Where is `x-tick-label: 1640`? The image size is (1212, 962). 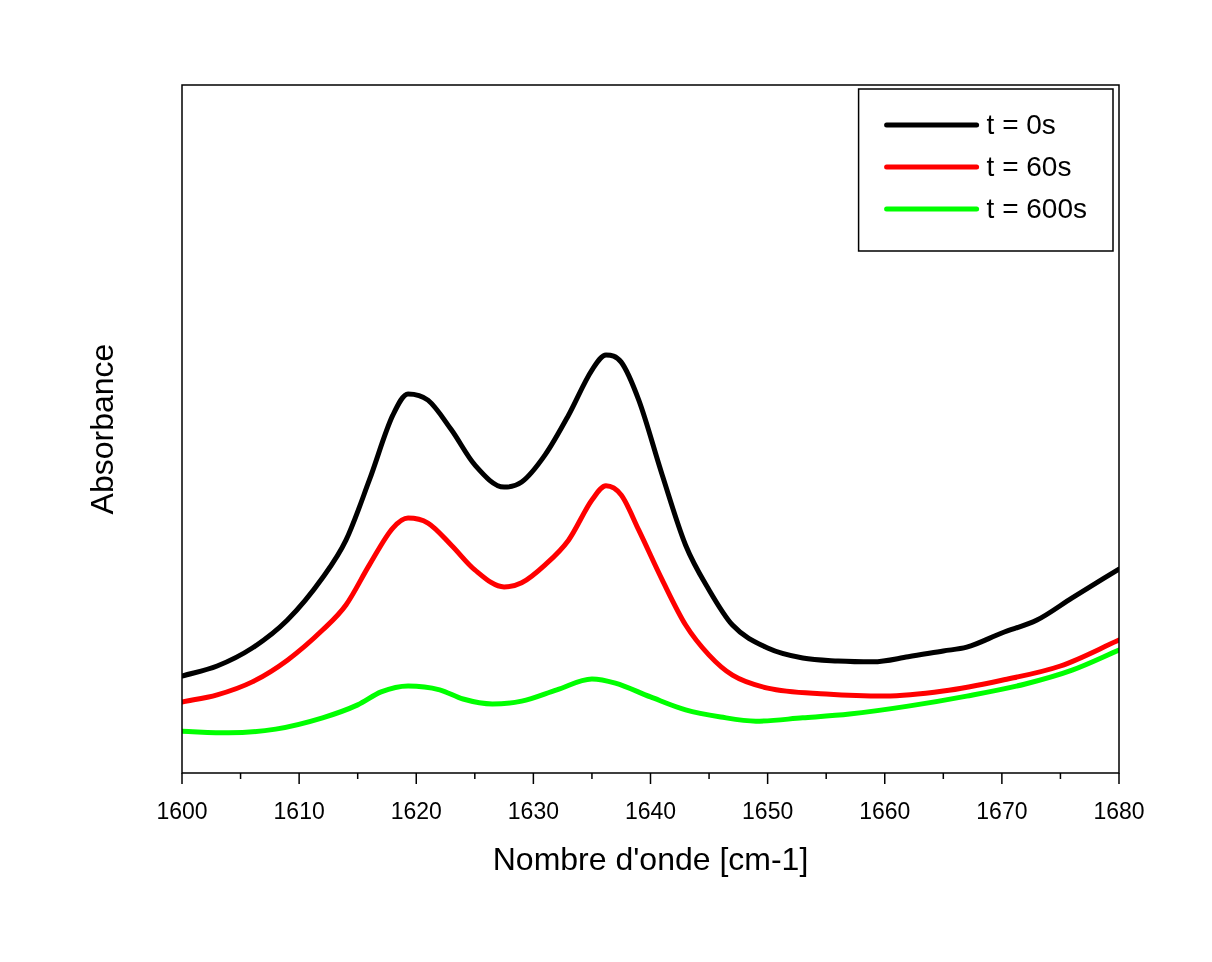 x-tick-label: 1640 is located at coordinates (650, 811).